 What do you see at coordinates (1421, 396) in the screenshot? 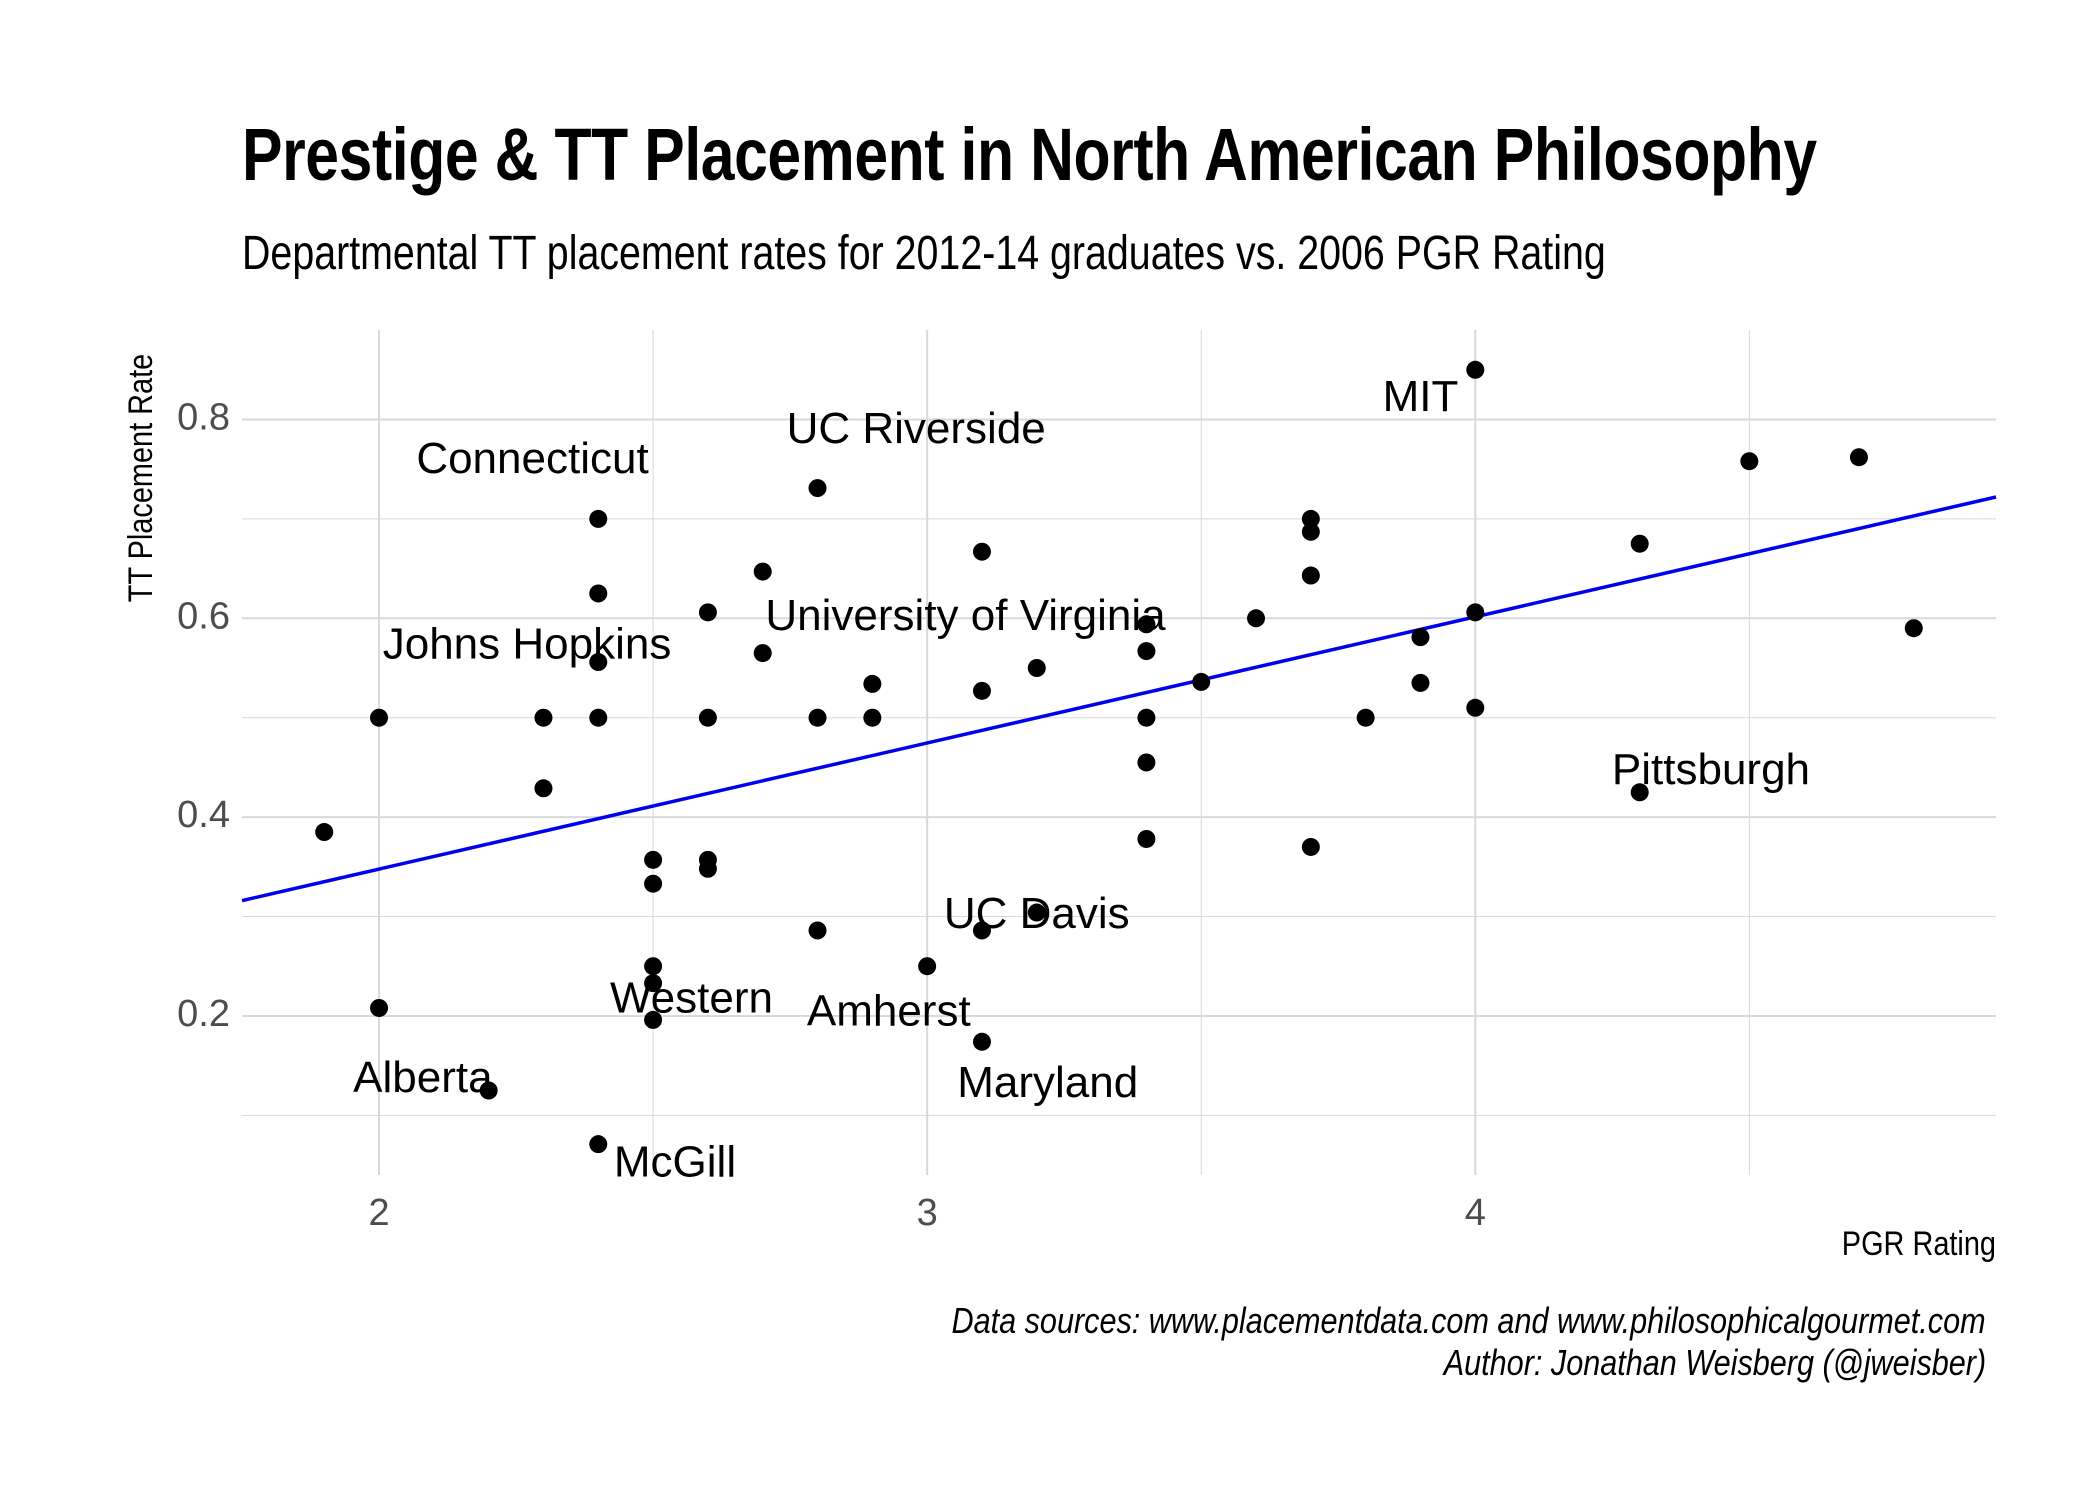
I see `point-label: MIT` at bounding box center [1421, 396].